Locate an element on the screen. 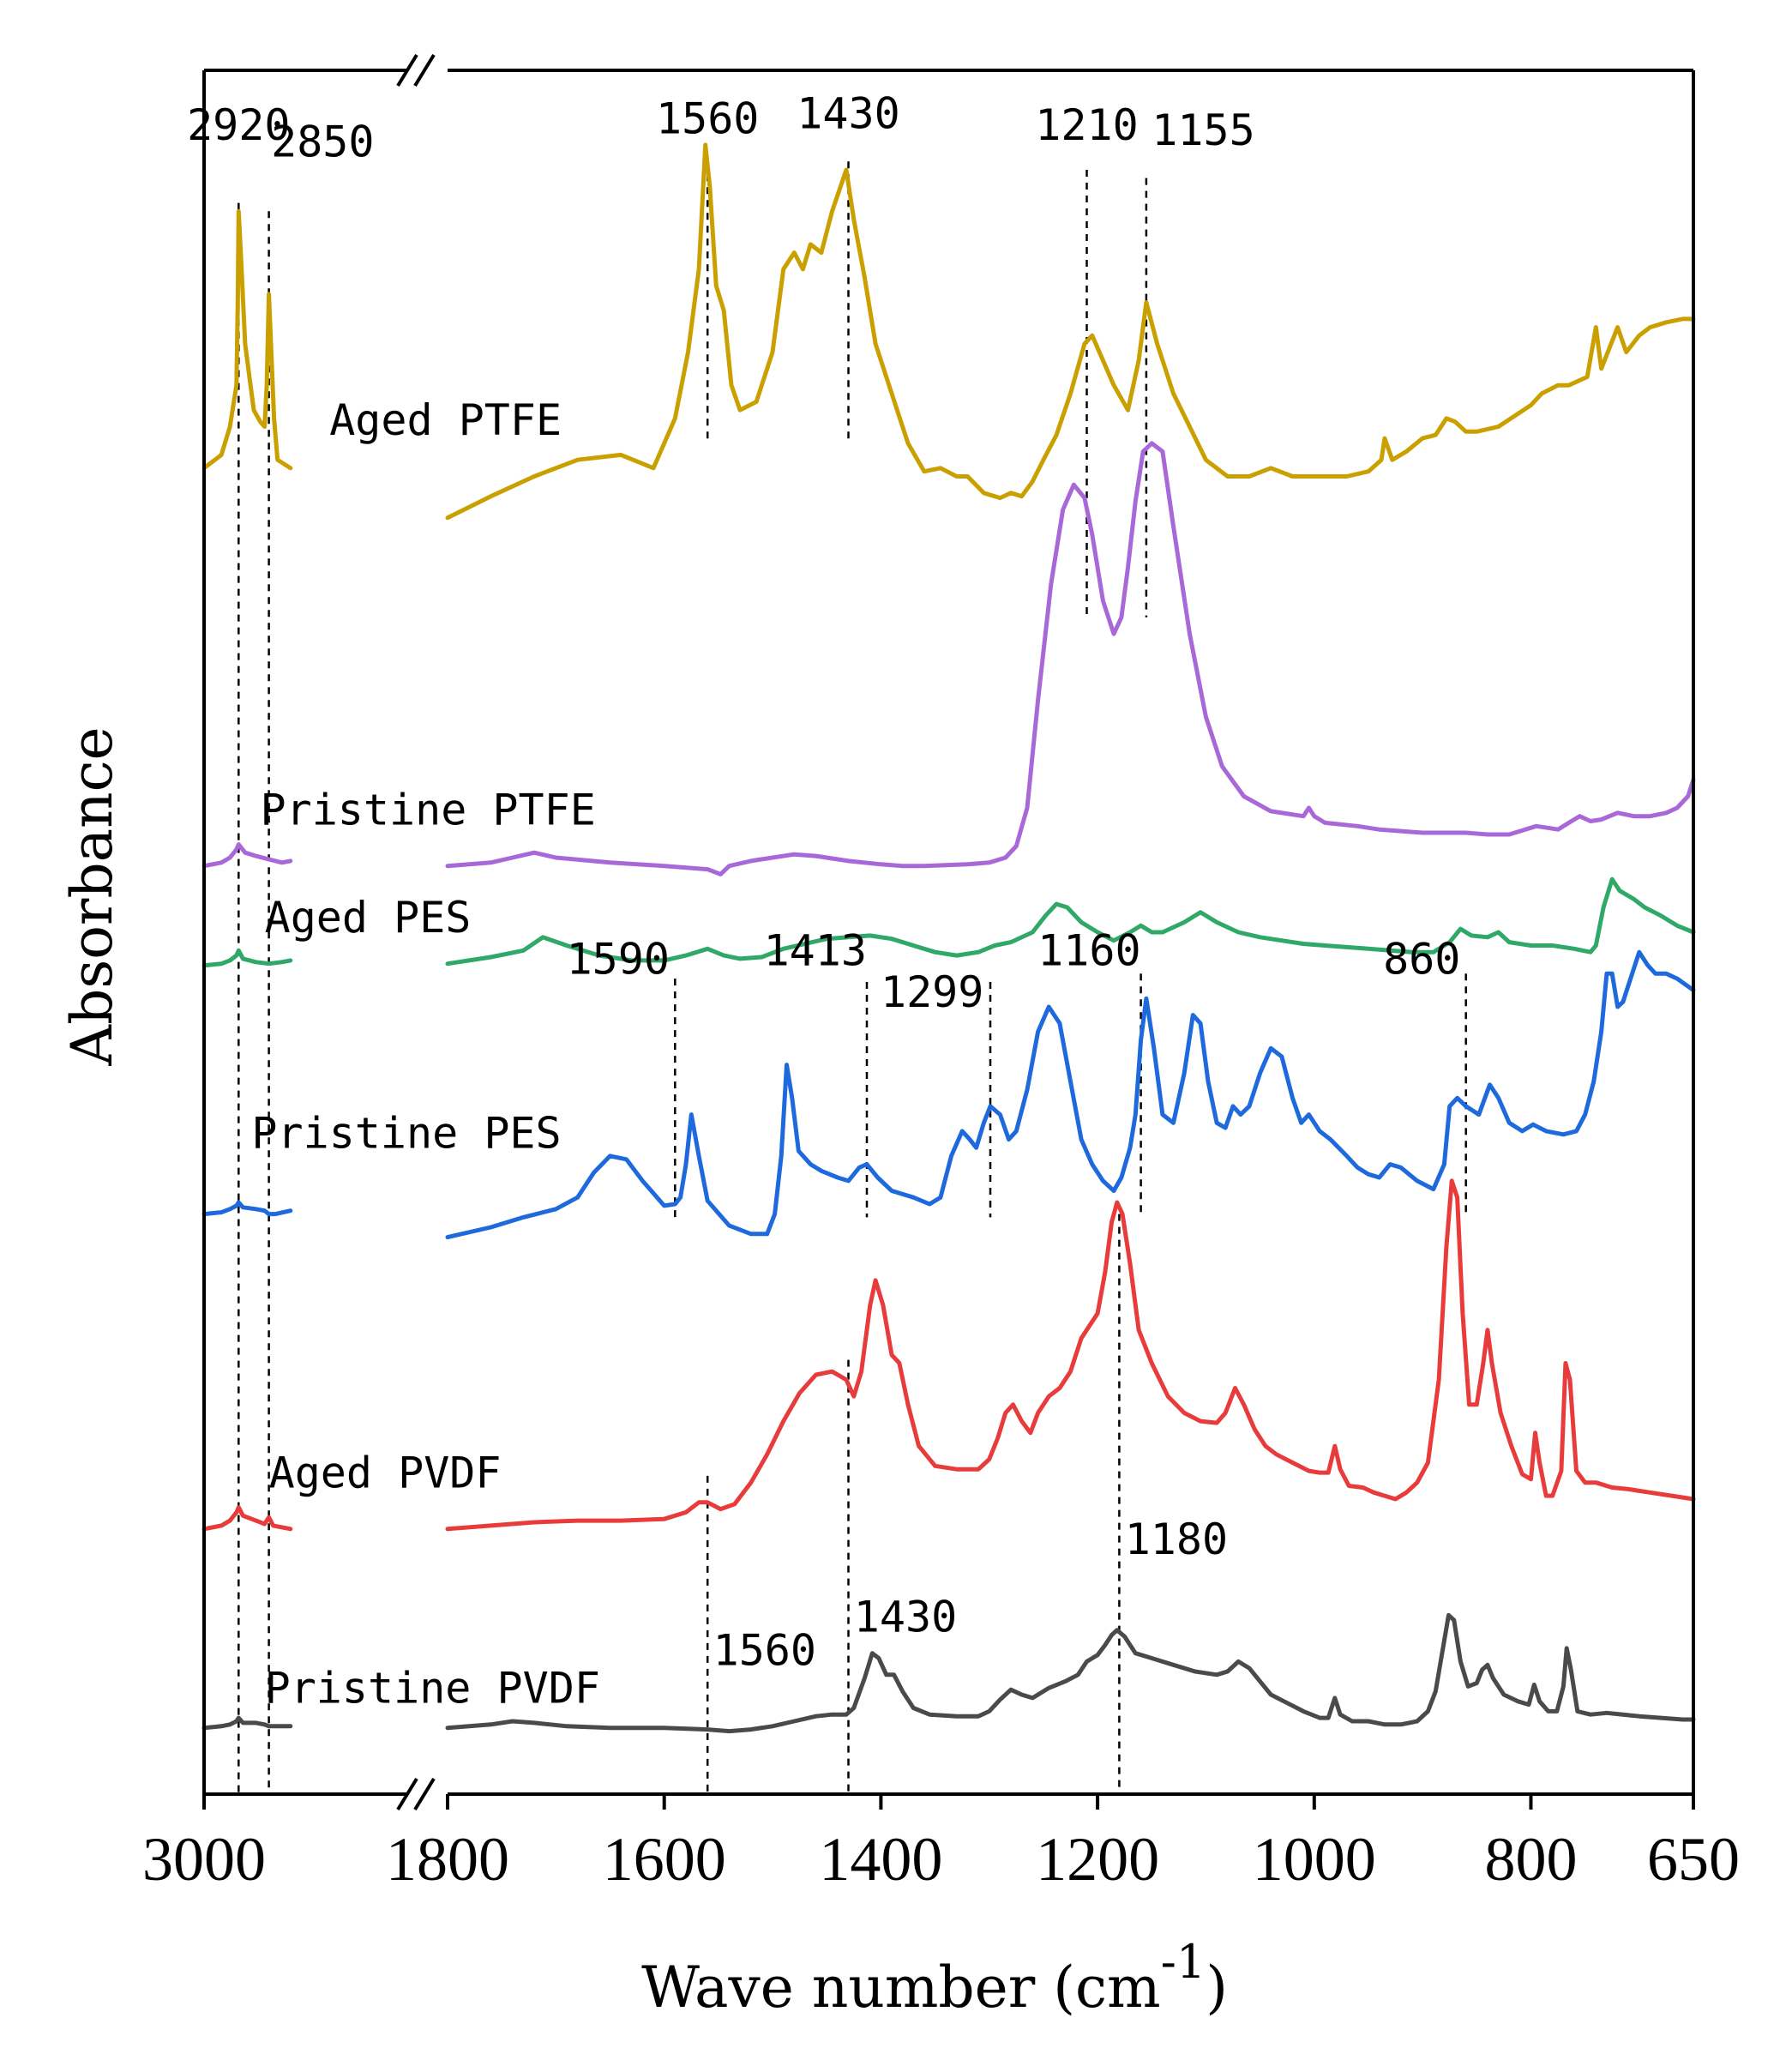 This screenshot has height=2072, width=1780. series-label-aged-pes: Aged PES is located at coordinates (369, 918).